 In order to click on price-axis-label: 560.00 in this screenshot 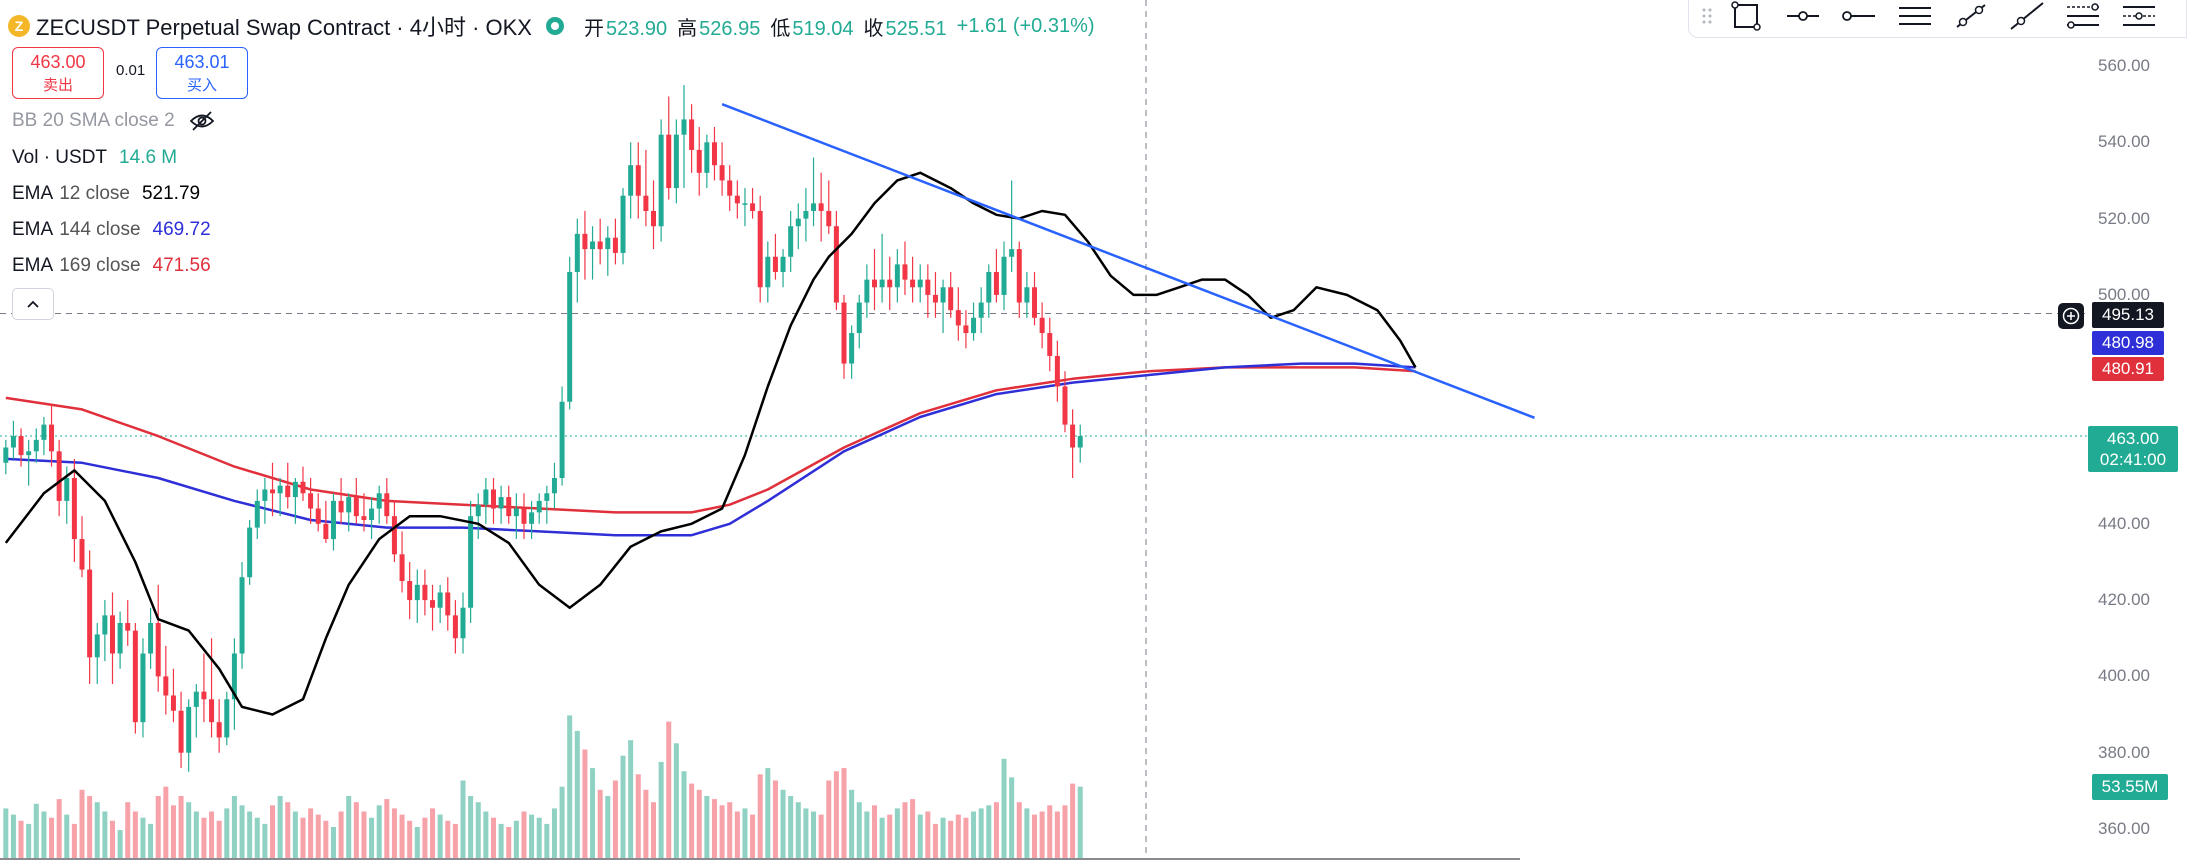, I will do `click(2124, 65)`.